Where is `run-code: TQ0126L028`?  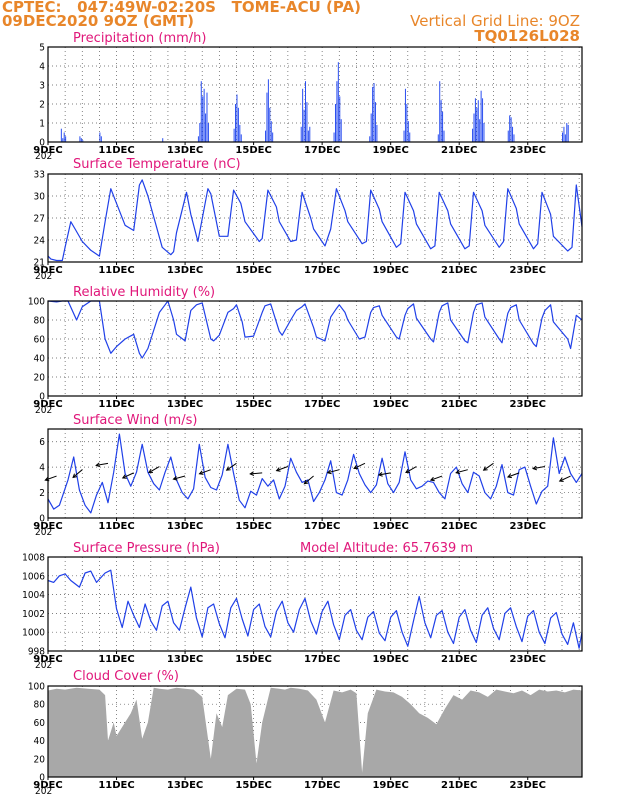 run-code: TQ0126L028 is located at coordinates (527, 36).